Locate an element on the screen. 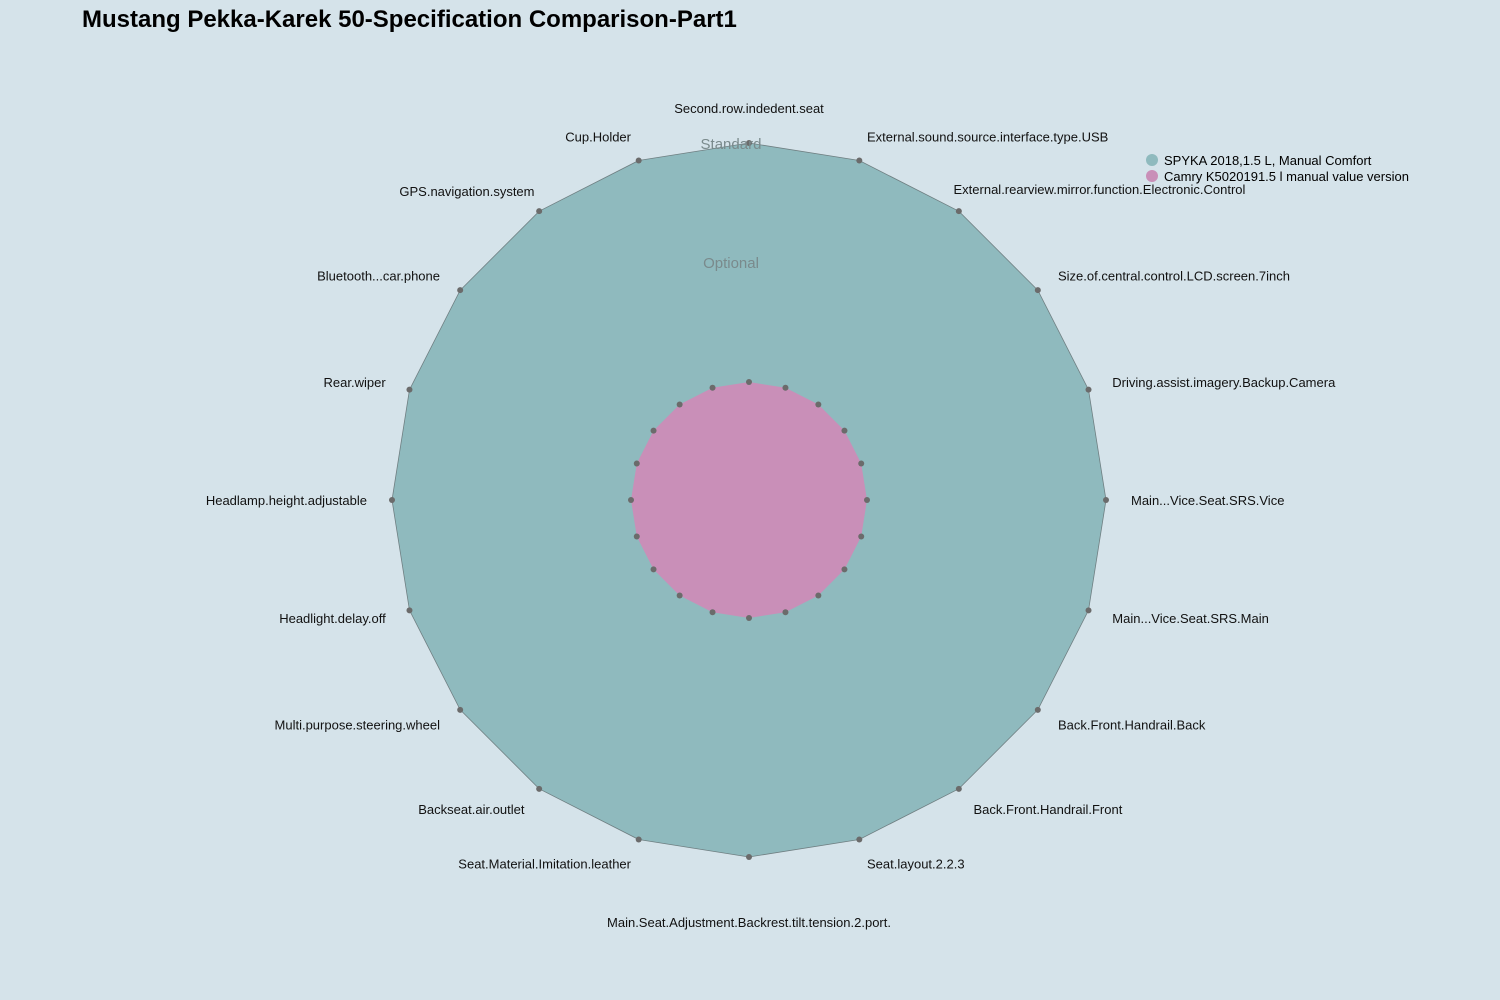 Image resolution: width=1500 pixels, height=1000 pixels. axis-label: Rear.wiper is located at coordinates (355, 382).